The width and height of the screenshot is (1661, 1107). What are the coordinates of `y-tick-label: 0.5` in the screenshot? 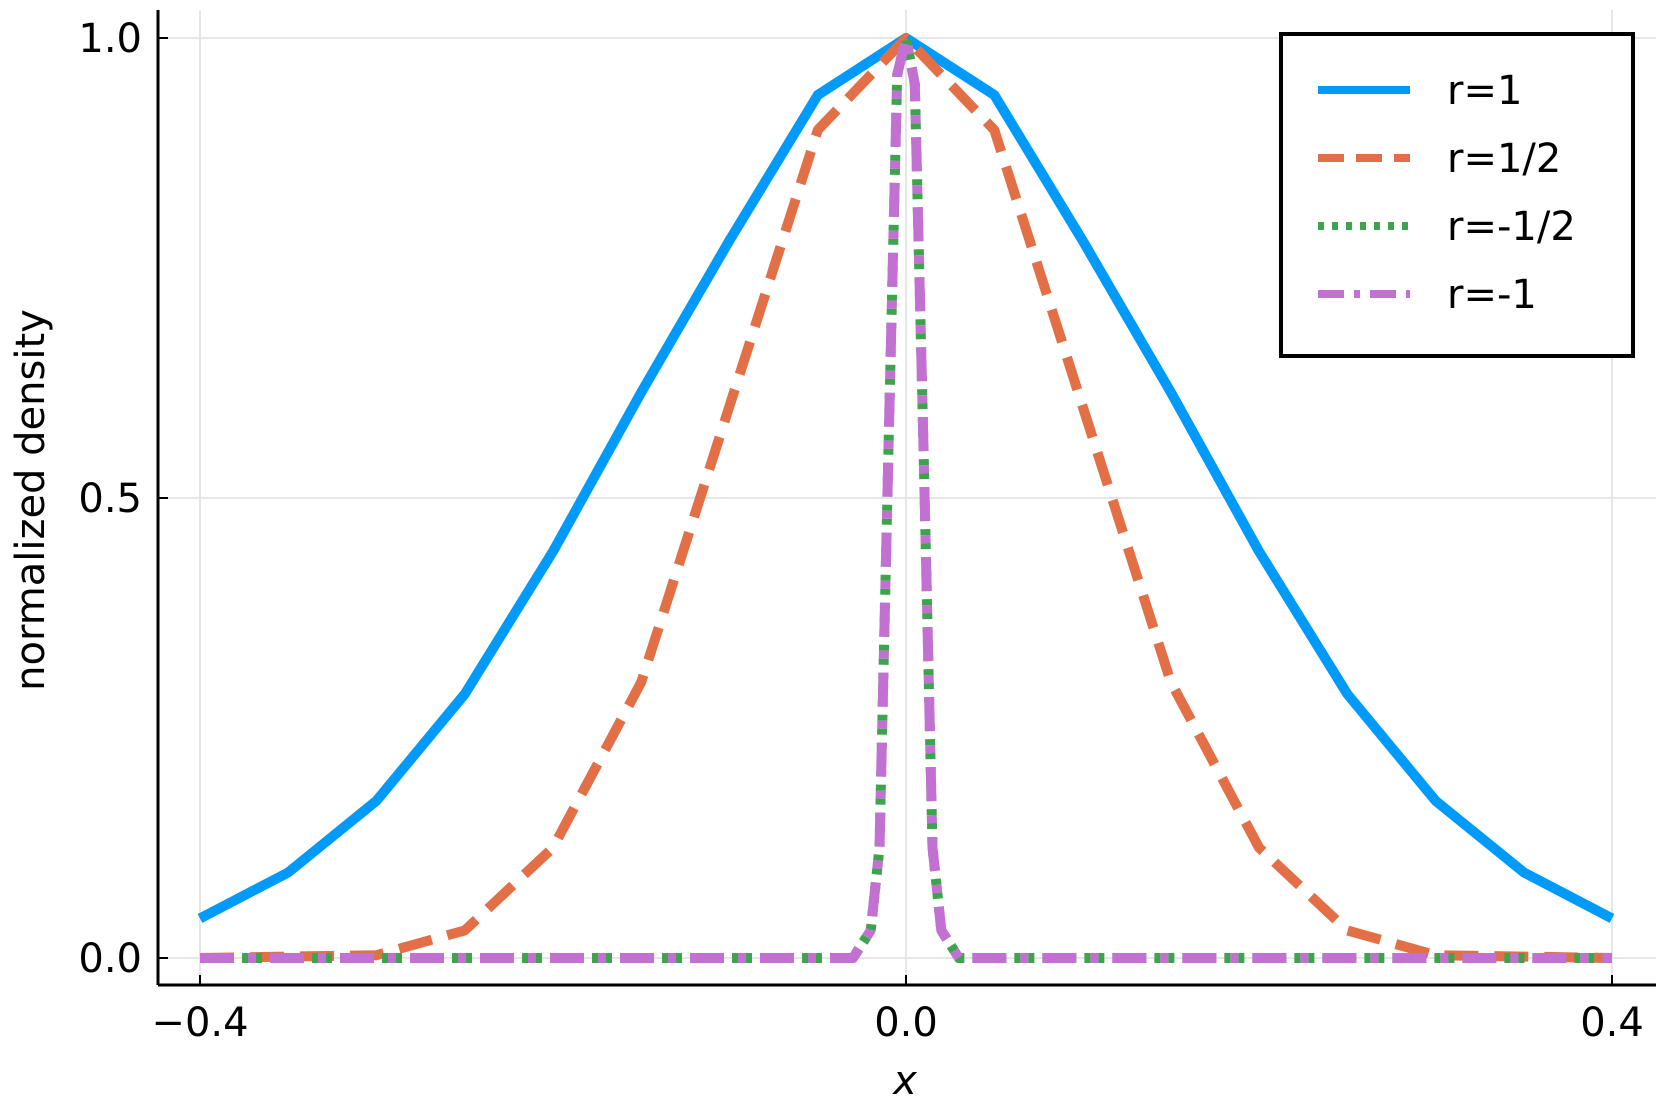 It's located at (110, 499).